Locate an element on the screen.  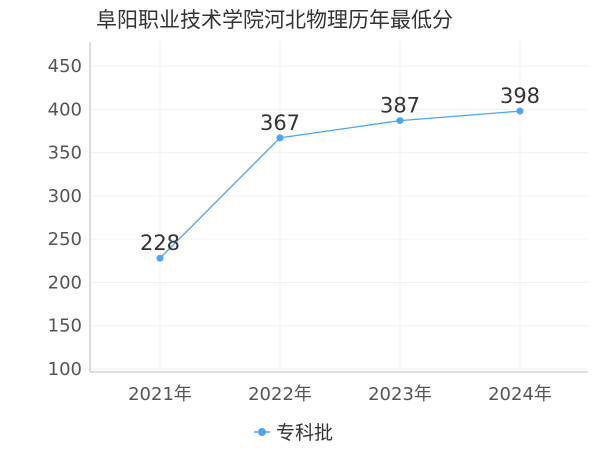
y-tick-label: 400 is located at coordinates (65, 109).